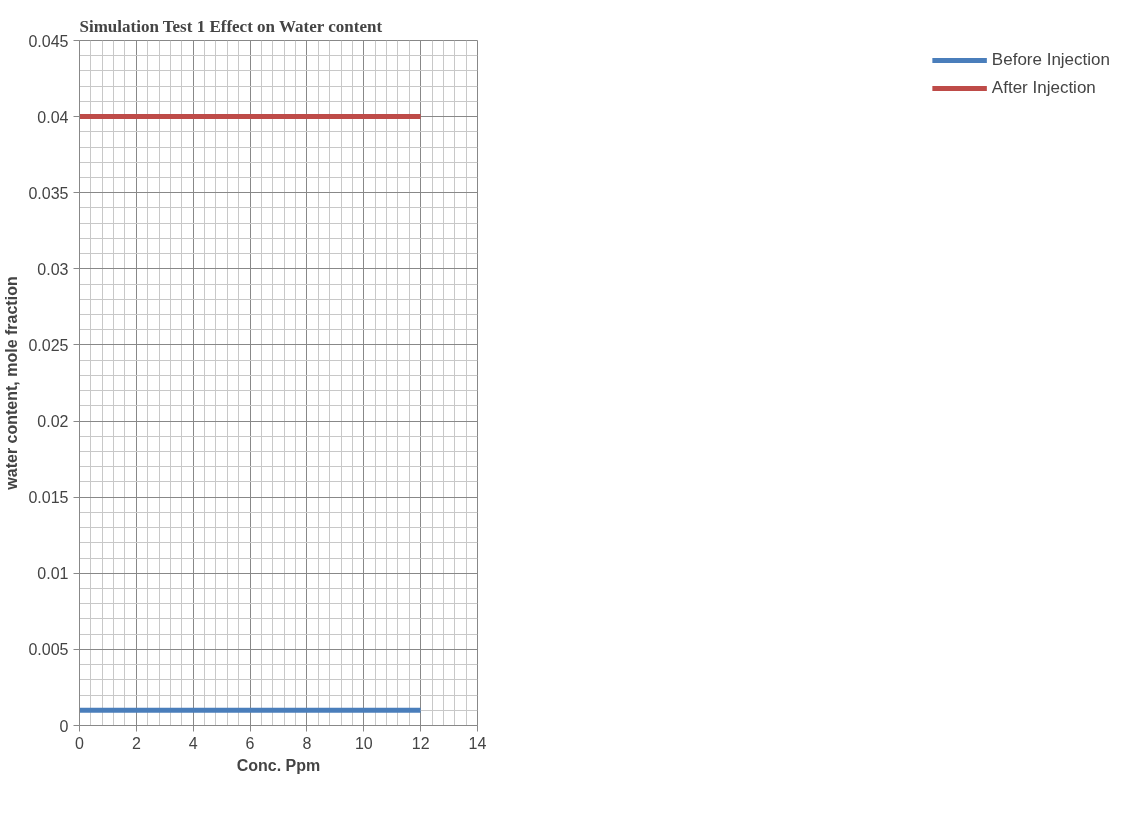 The width and height of the screenshot is (1125, 822). I want to click on chart-title: Simulation Test 1 Effect on Water content, so click(231, 26).